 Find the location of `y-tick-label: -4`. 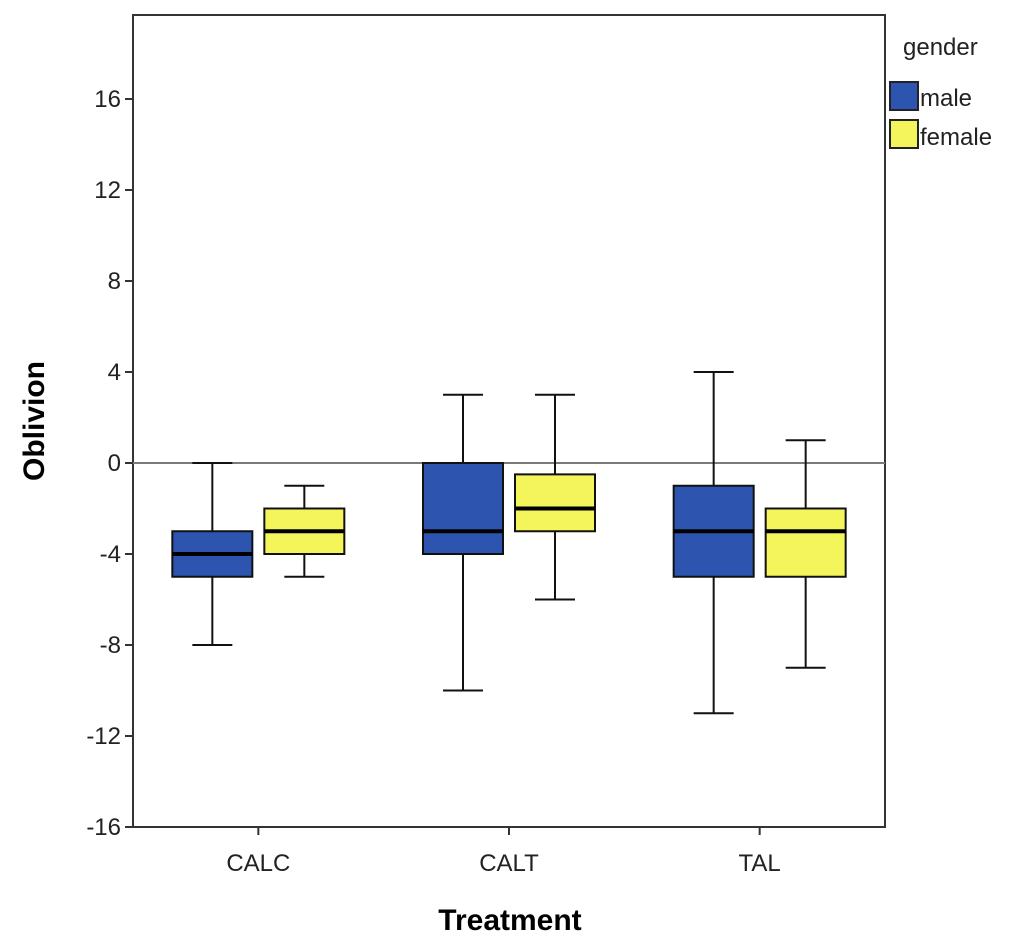

y-tick-label: -4 is located at coordinates (110, 554).